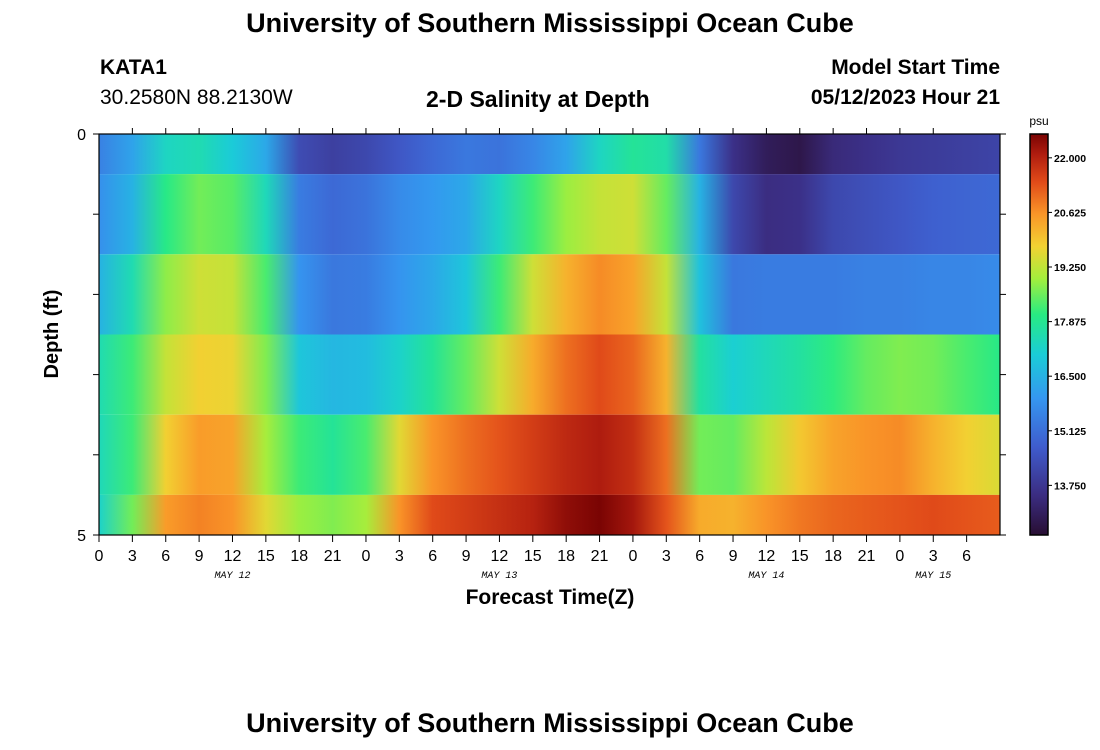  What do you see at coordinates (1070, 377) in the screenshot?
I see `colorbar-tick-label: 16.500` at bounding box center [1070, 377].